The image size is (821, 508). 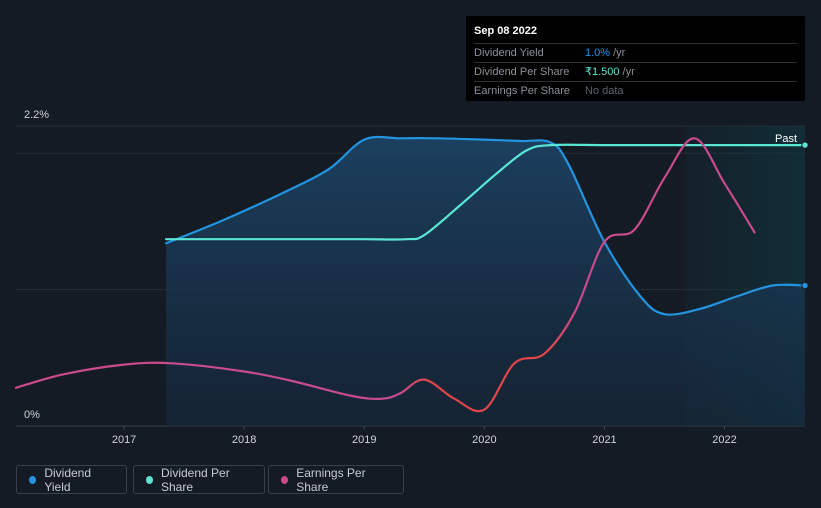 What do you see at coordinates (805, 285) in the screenshot?
I see `dividend-yield-end-marker` at bounding box center [805, 285].